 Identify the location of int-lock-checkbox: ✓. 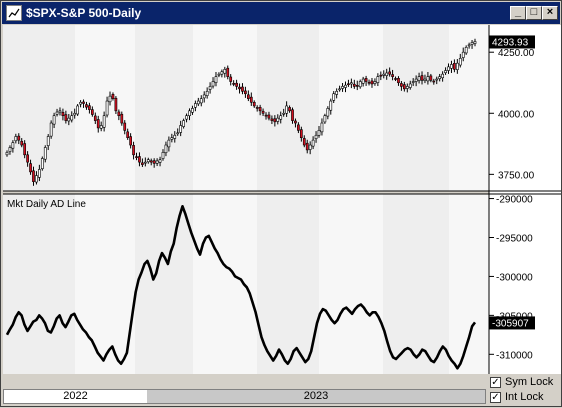
(495, 397).